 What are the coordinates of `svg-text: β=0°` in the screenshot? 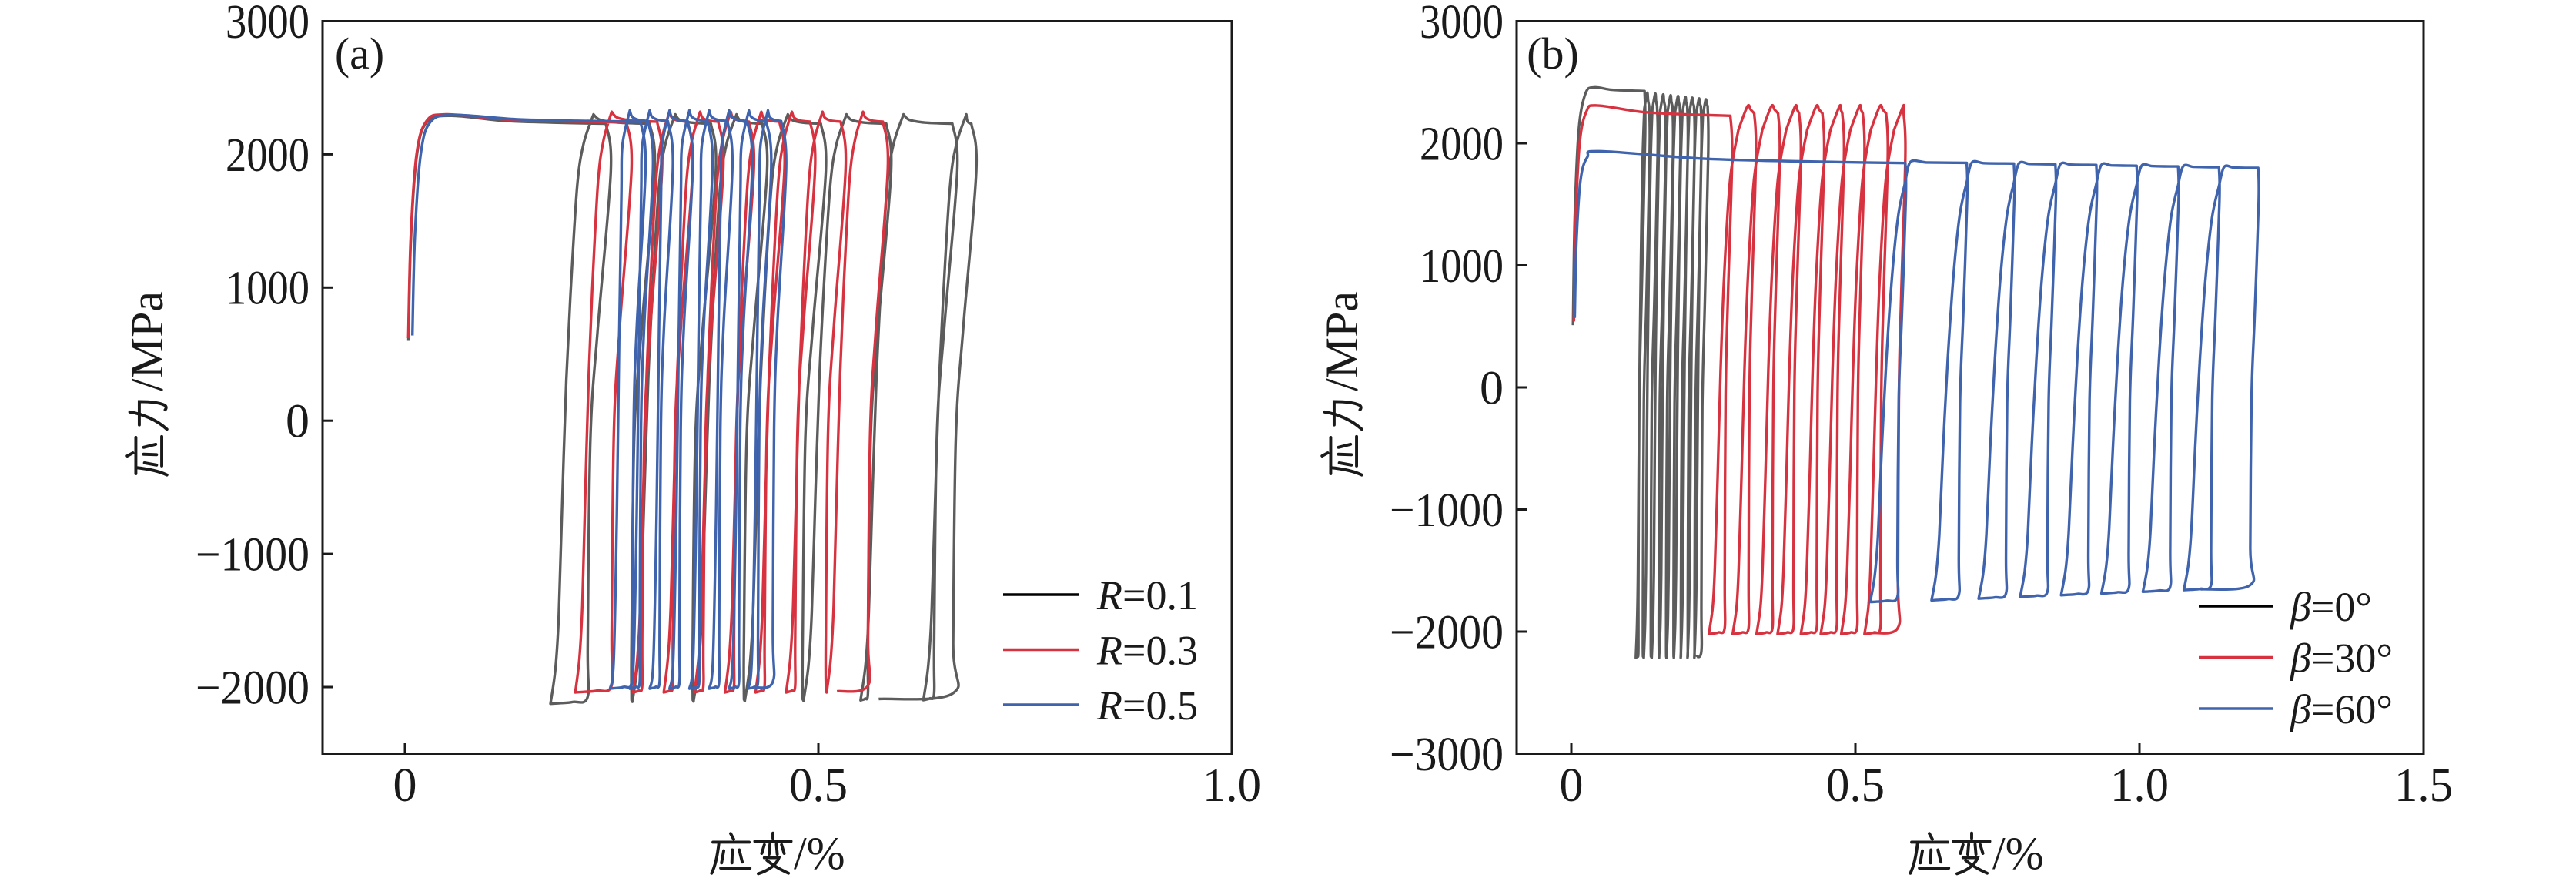 It's located at (2331, 607).